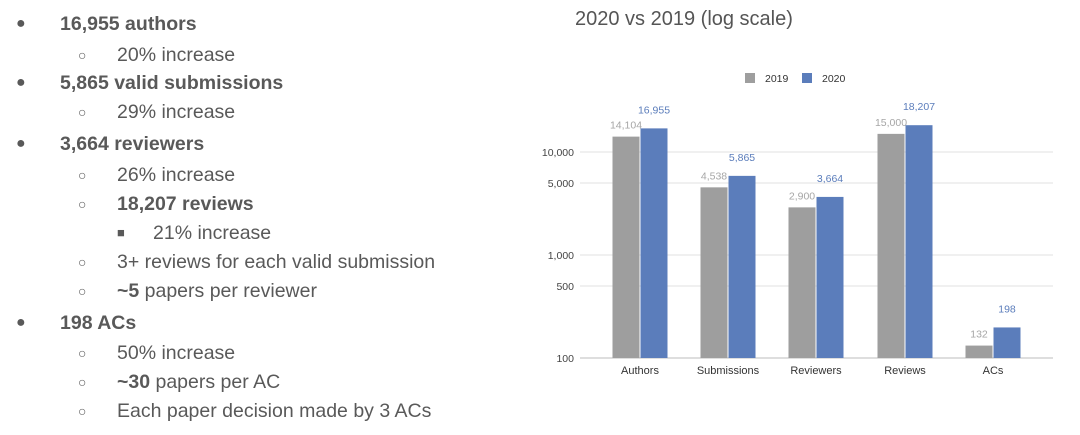  I want to click on bullet-text: 3+ reviews for each valid submission, so click(276, 262).